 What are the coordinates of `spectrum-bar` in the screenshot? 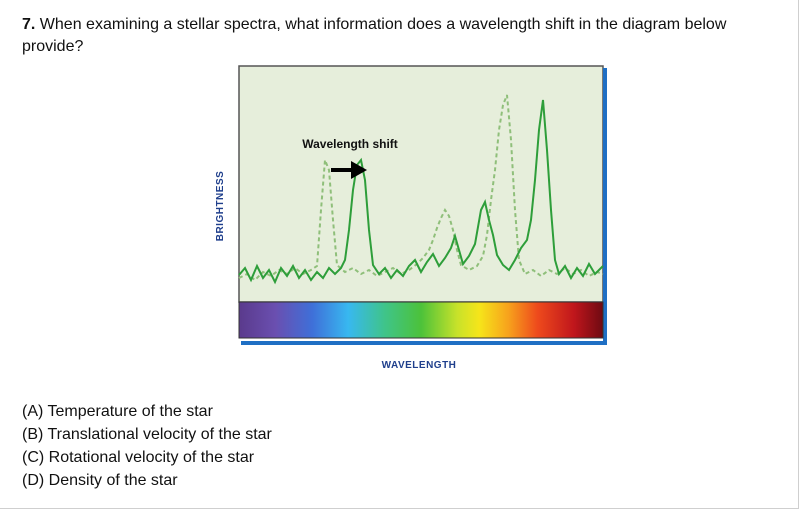 It's located at (421, 320).